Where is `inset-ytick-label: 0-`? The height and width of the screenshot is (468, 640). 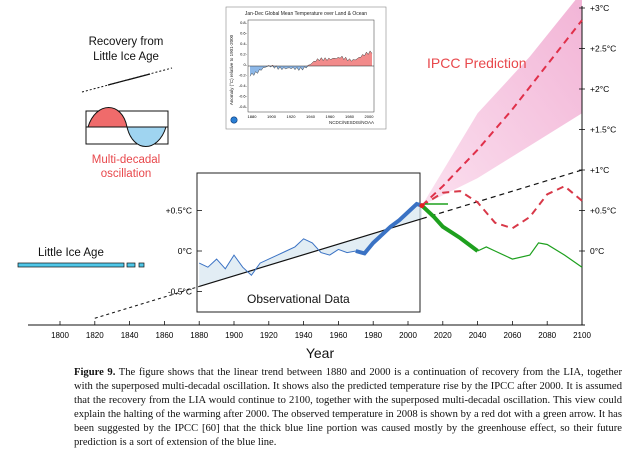
inset-ytick-label: 0- is located at coordinates (245, 64).